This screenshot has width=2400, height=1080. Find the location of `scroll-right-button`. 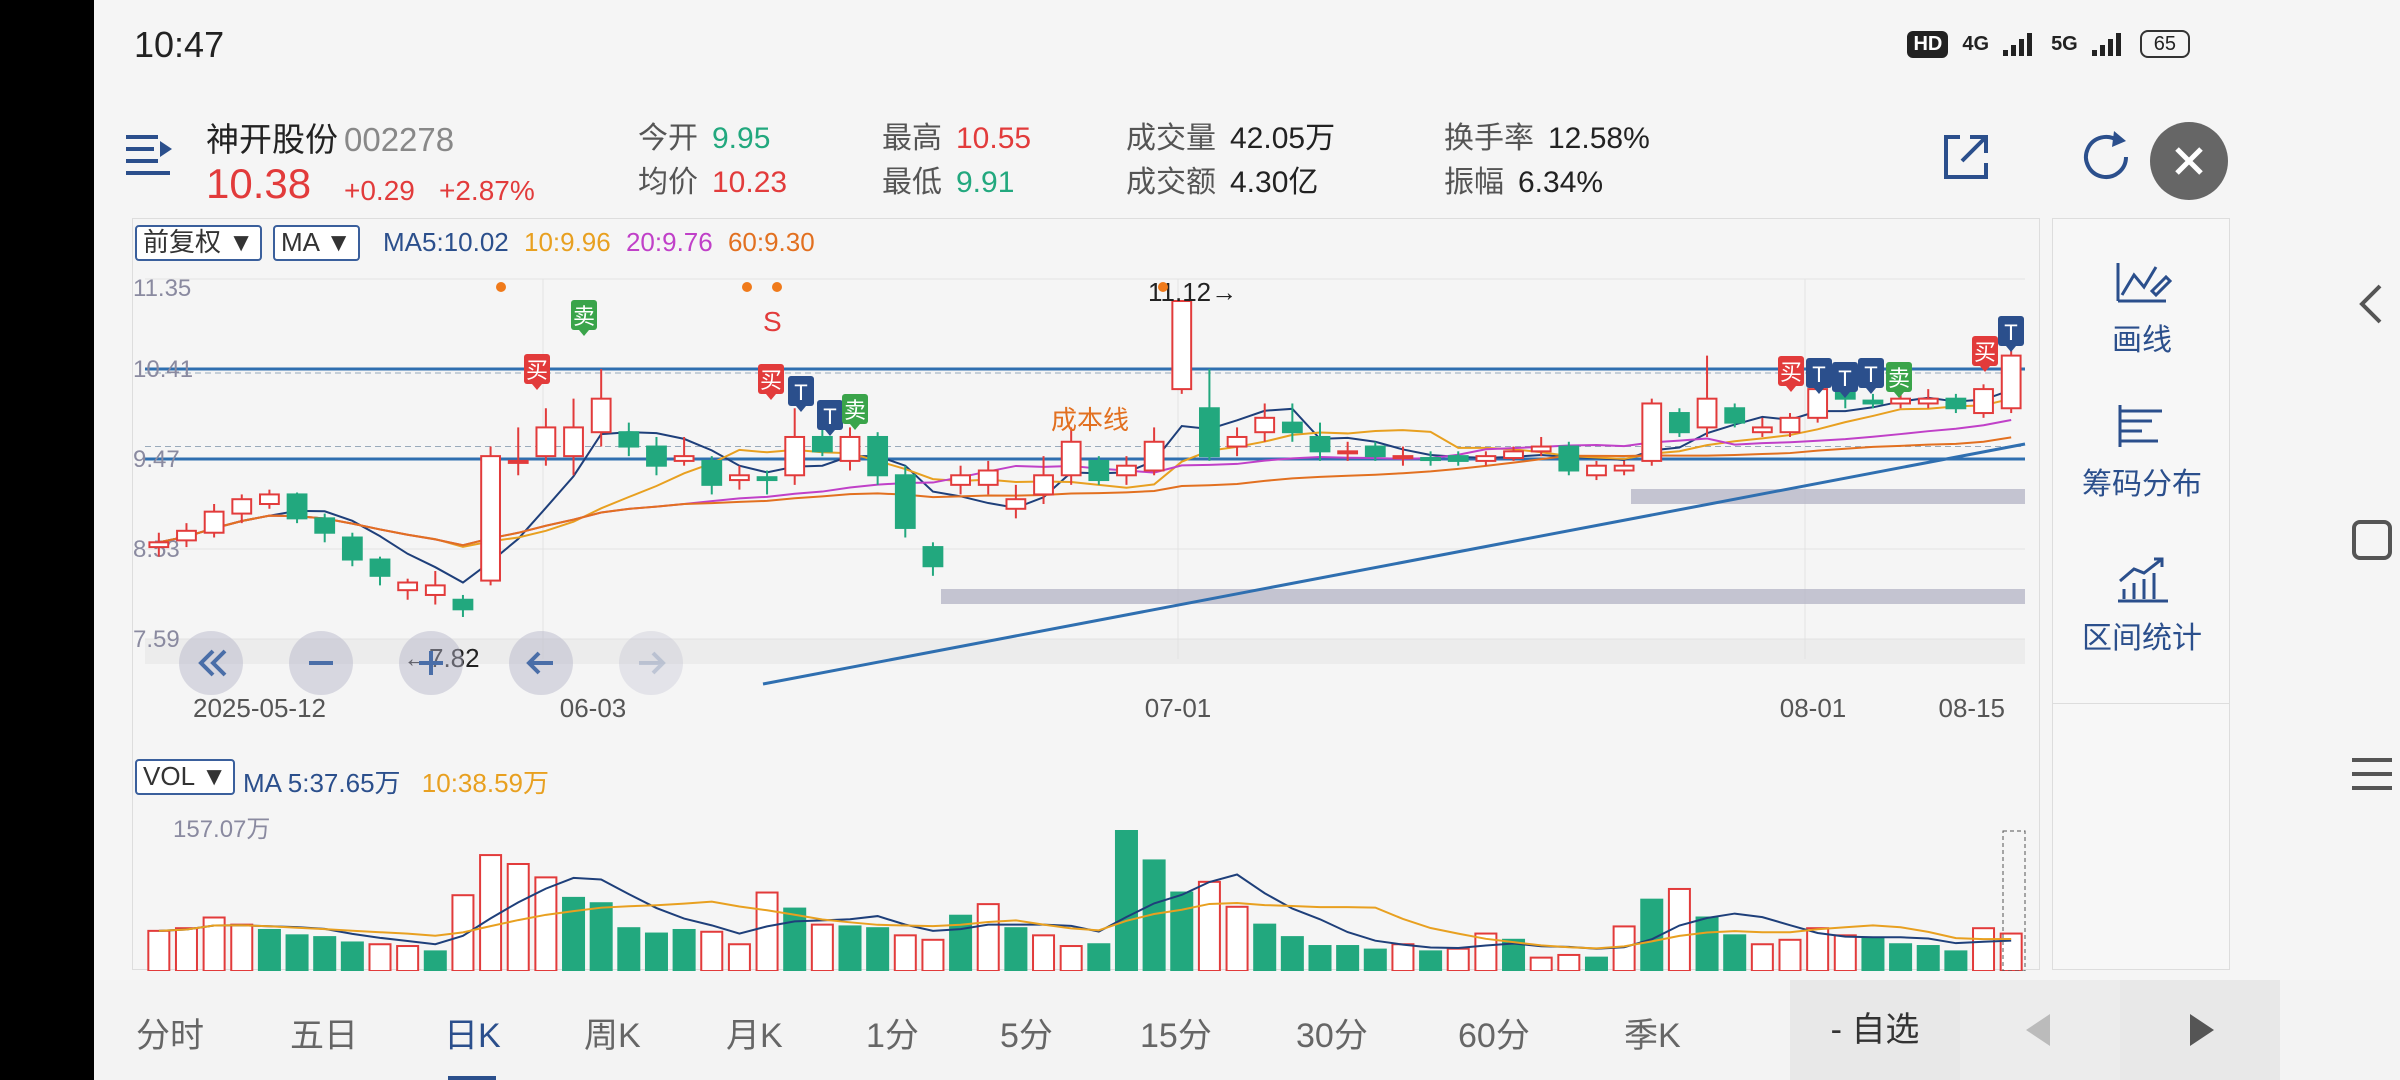

scroll-right-button is located at coordinates (651, 663).